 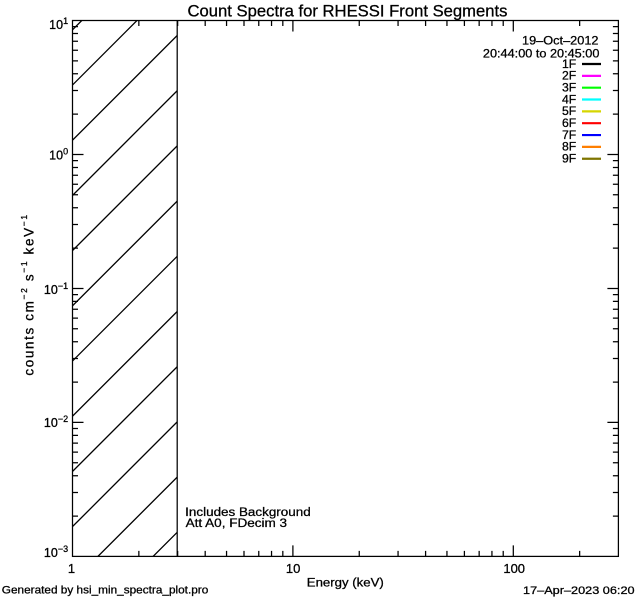 I want to click on svg-text:Count Spectra for RHESSI Front: Count Spectra for RHESSI Front Segments, so click(x=348, y=10).